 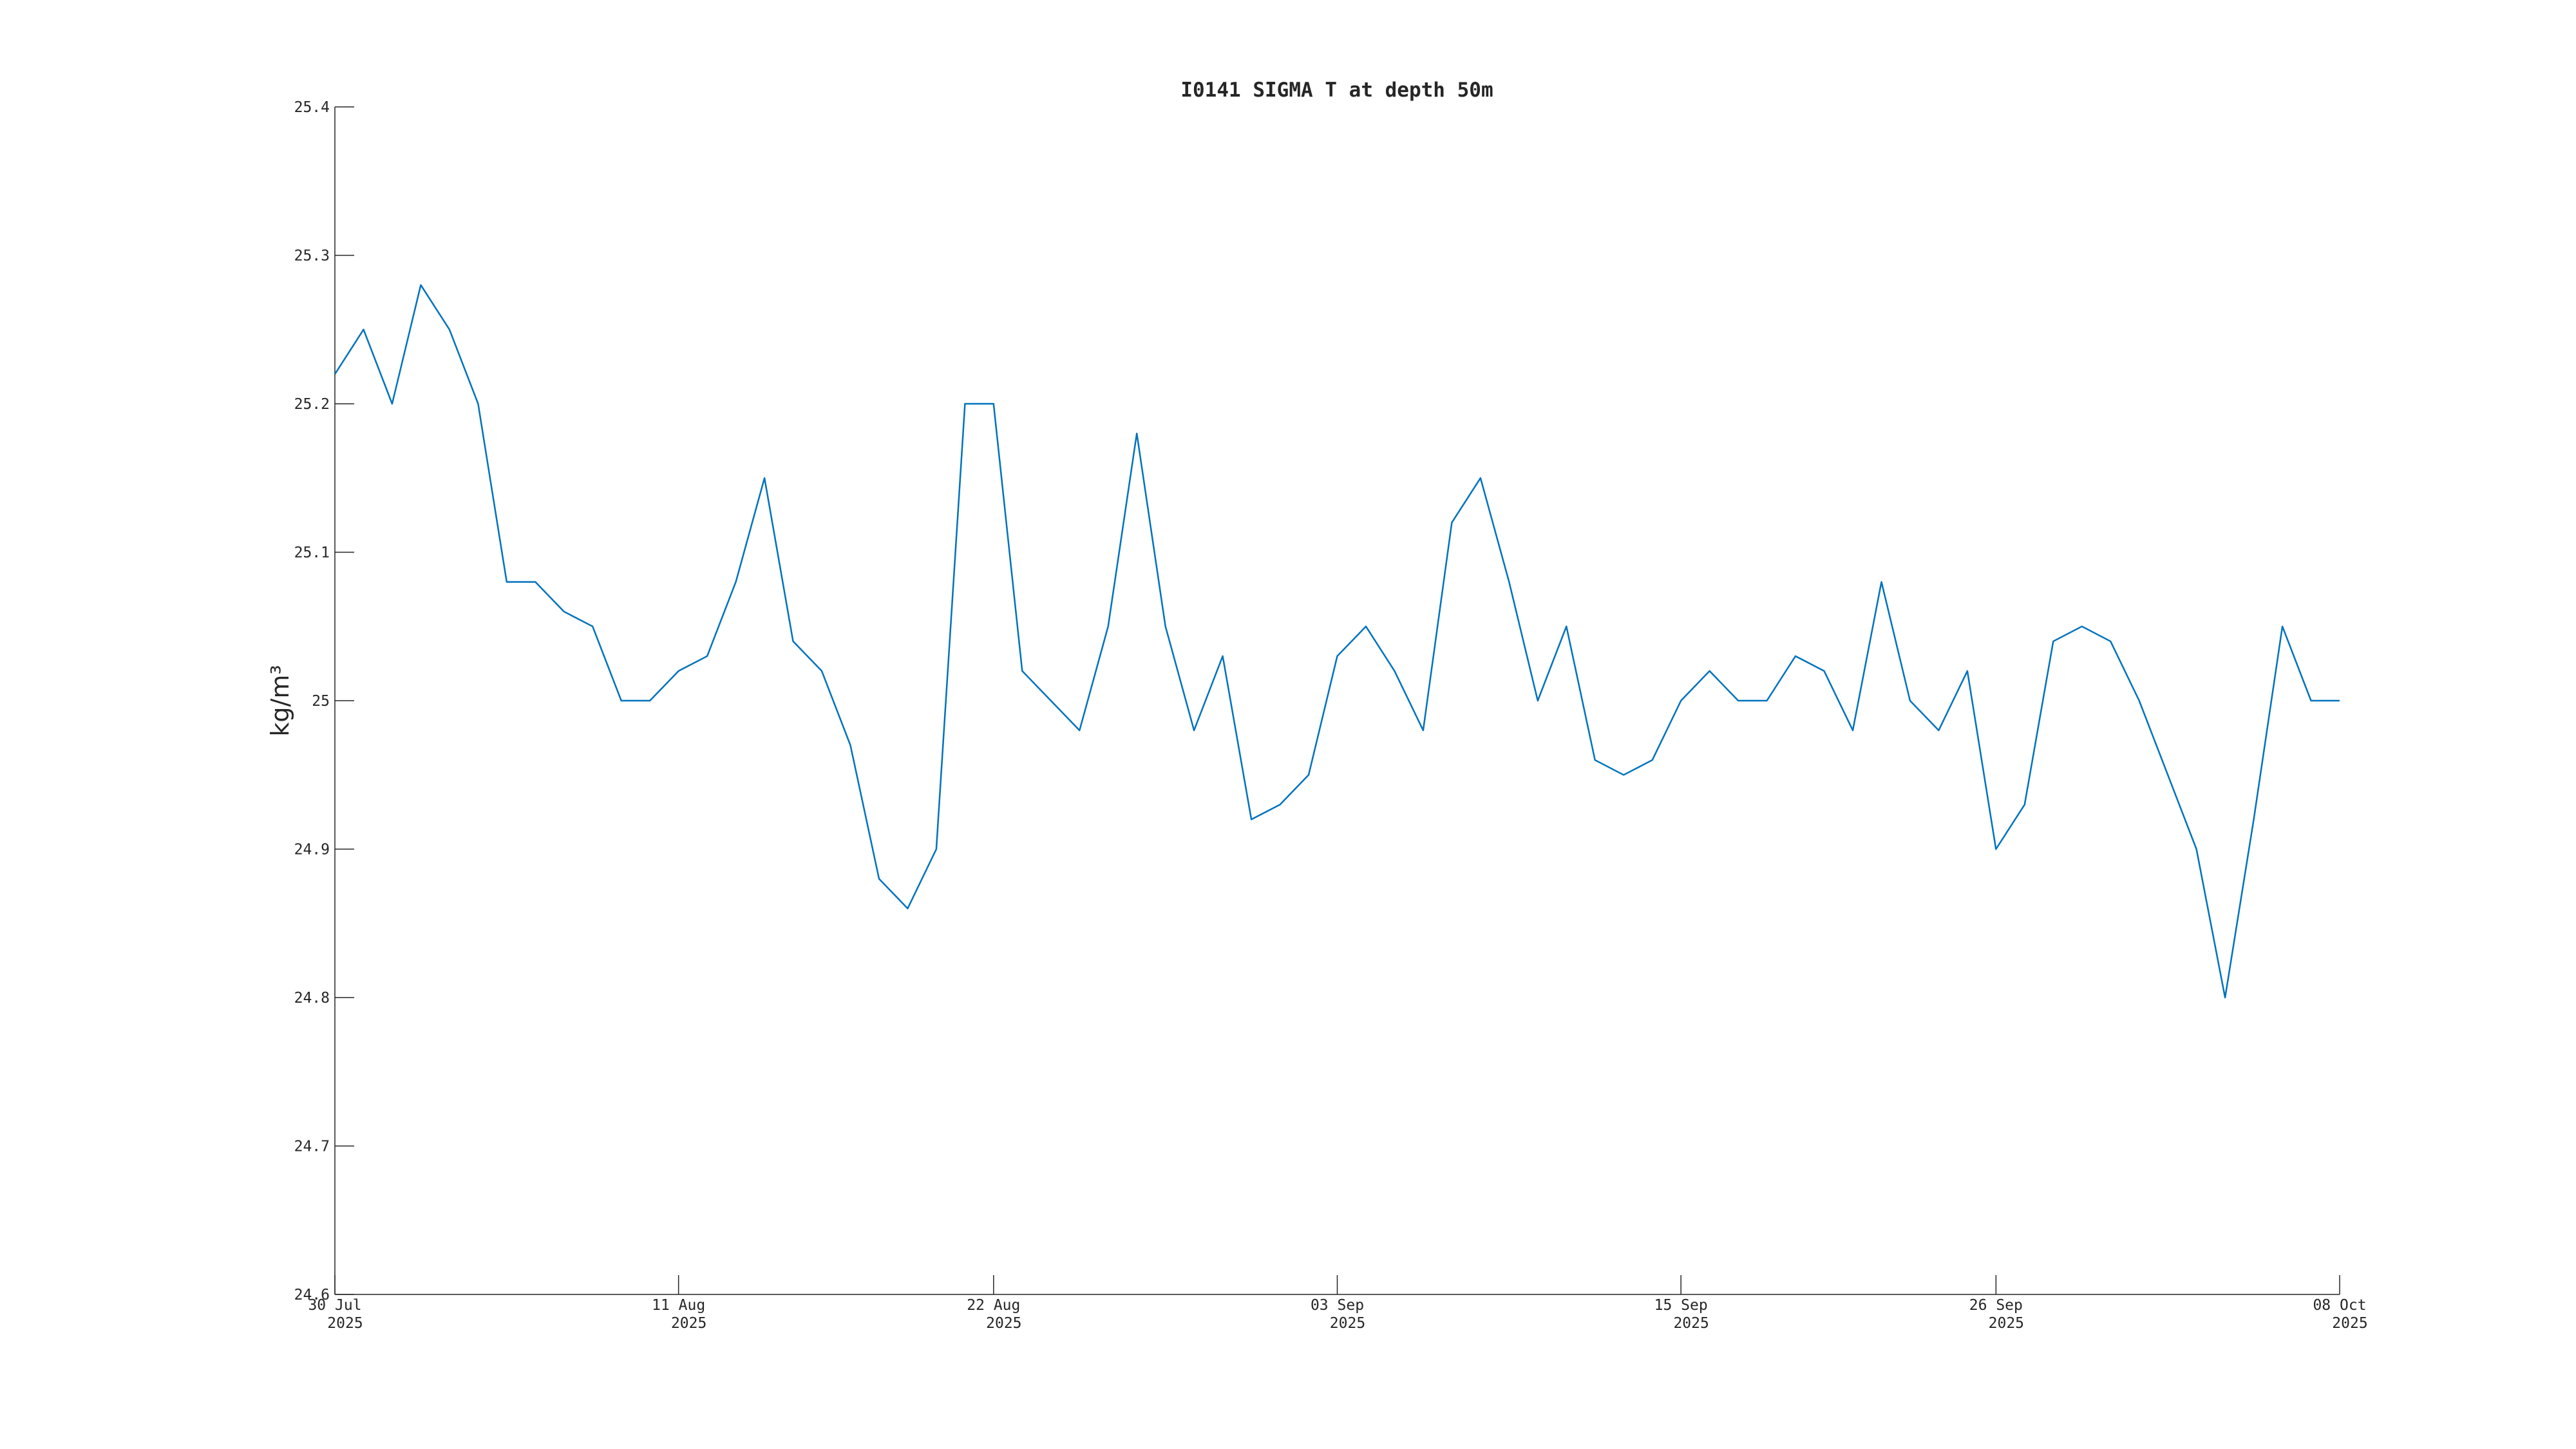 I want to click on y-tick-label: 25.4, so click(x=312, y=108).